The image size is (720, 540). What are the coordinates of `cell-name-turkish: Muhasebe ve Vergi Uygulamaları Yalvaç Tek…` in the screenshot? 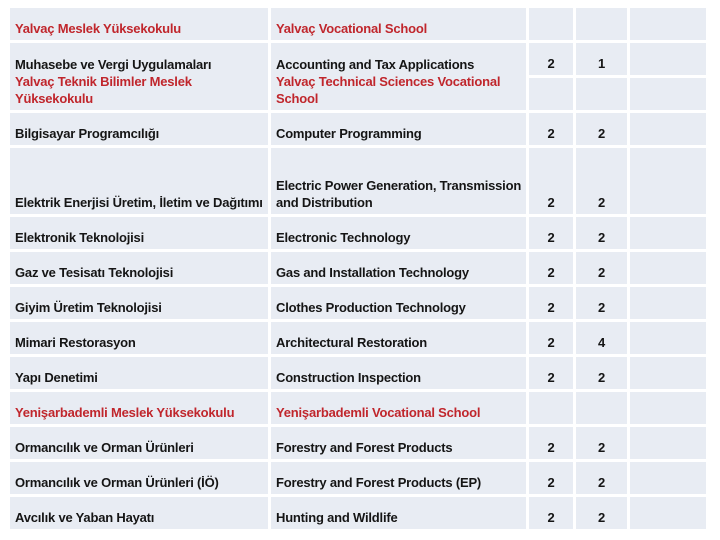 It's located at (139, 76).